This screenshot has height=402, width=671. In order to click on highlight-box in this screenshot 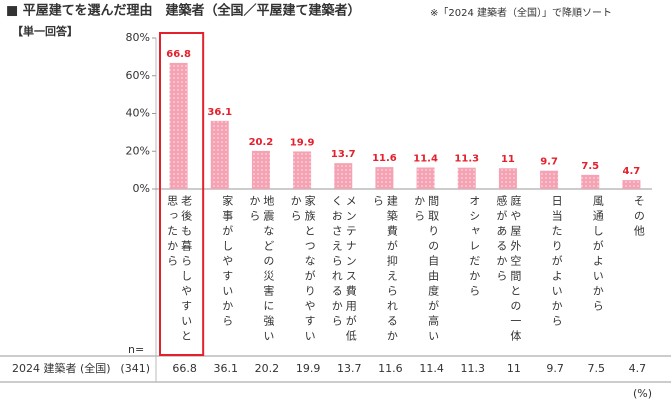, I will do `click(182, 194)`.